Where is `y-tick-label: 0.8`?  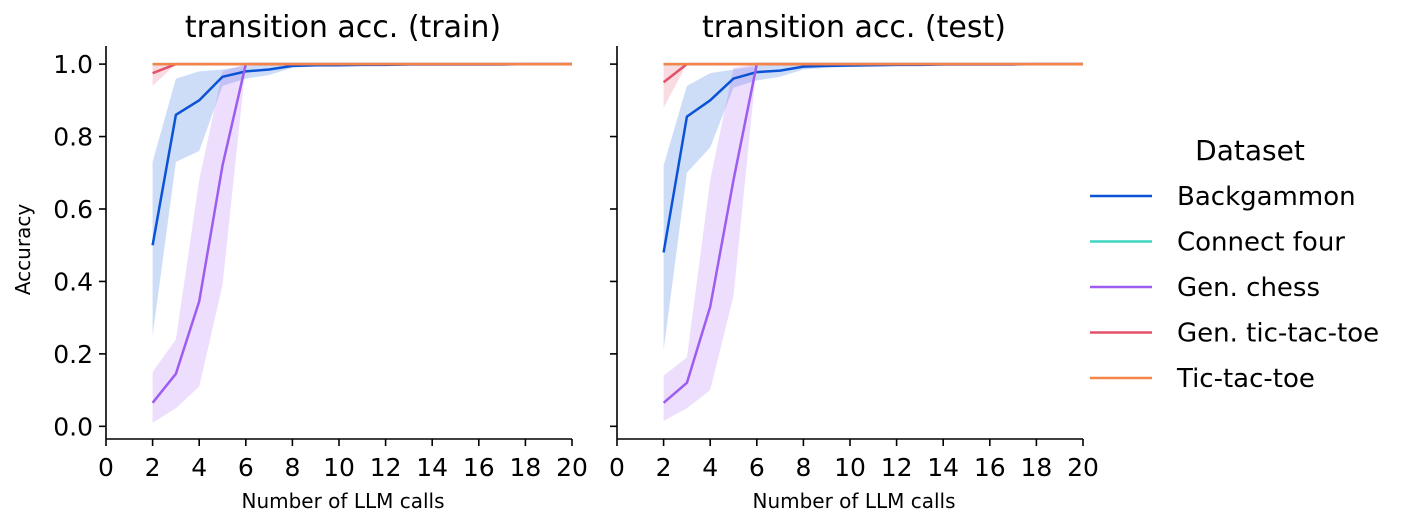
y-tick-label: 0.8 is located at coordinates (73, 137).